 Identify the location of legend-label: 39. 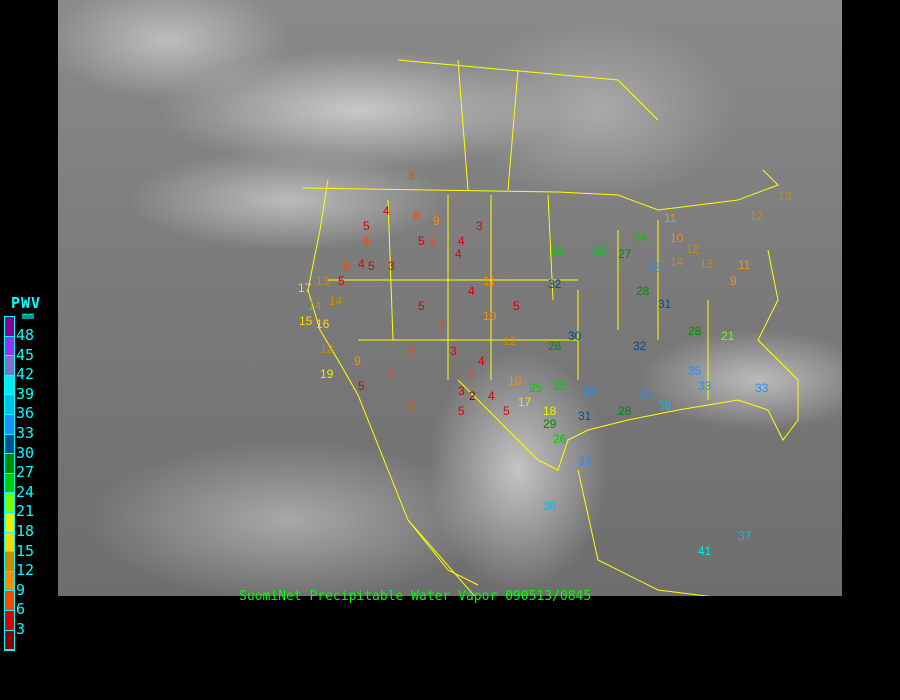
(25, 393).